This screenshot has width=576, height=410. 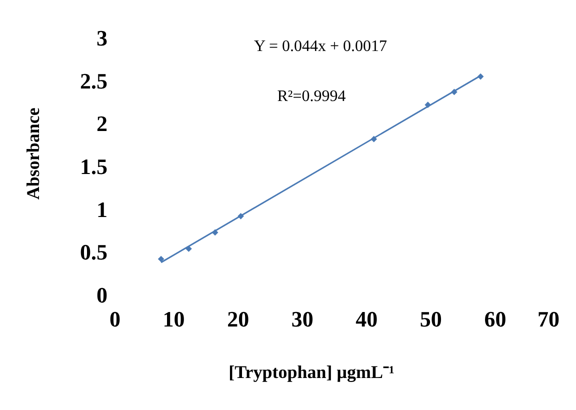 What do you see at coordinates (311, 96) in the screenshot?
I see `annotation: R²=0.9994` at bounding box center [311, 96].